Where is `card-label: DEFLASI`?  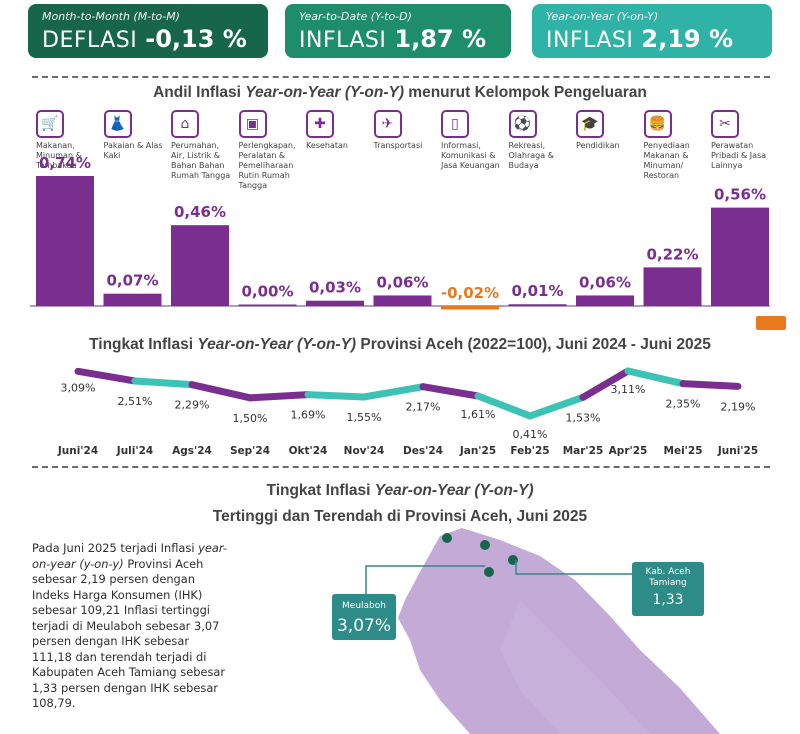 card-label: DEFLASI is located at coordinates (90, 40).